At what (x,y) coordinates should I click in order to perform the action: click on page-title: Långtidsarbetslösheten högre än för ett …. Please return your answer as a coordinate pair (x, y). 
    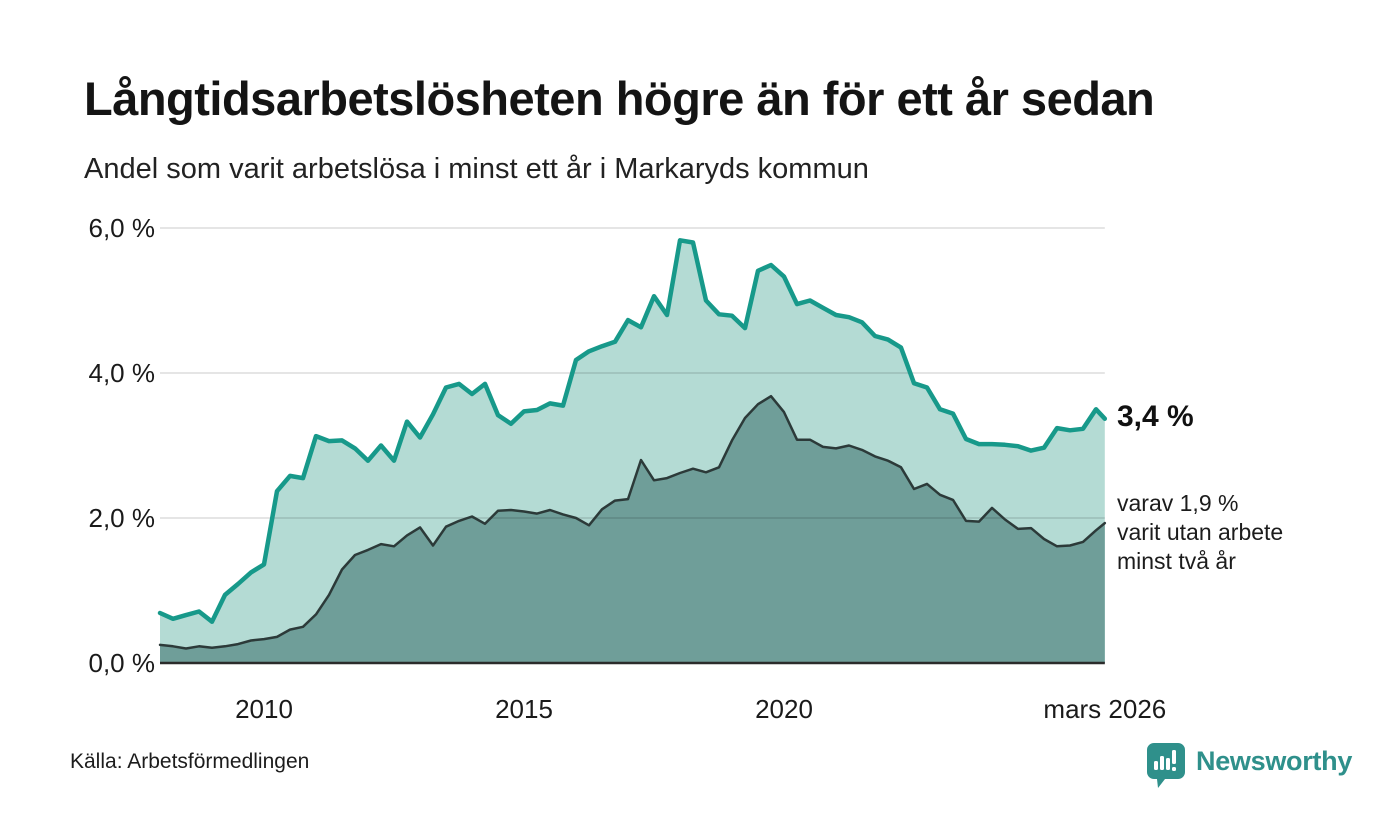
    Looking at the image, I should click on (619, 98).